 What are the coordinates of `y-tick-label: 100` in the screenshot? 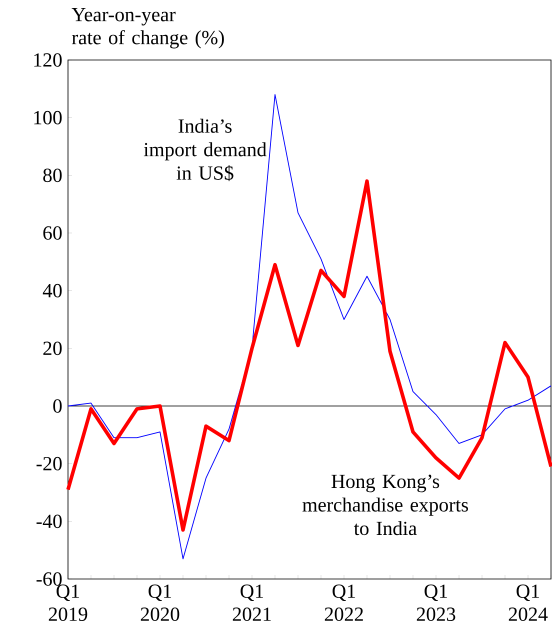 It's located at (48, 117).